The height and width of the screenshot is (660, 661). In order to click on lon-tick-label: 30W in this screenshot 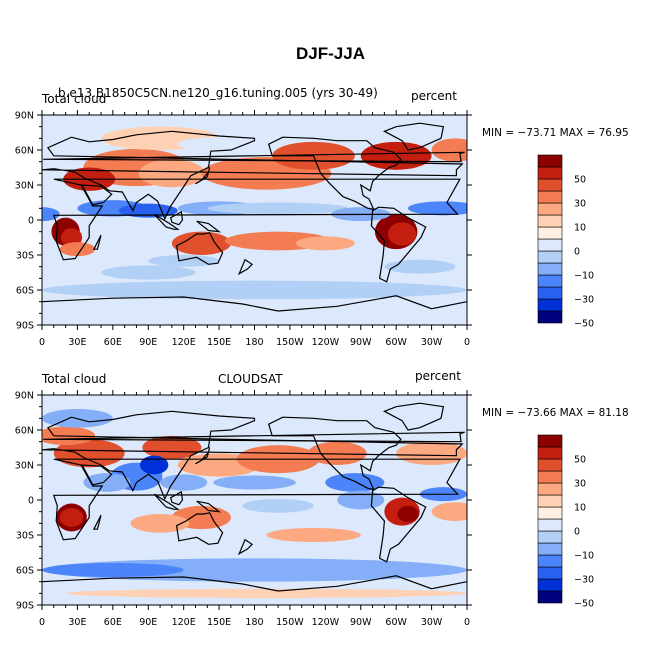, I will do `click(432, 342)`.